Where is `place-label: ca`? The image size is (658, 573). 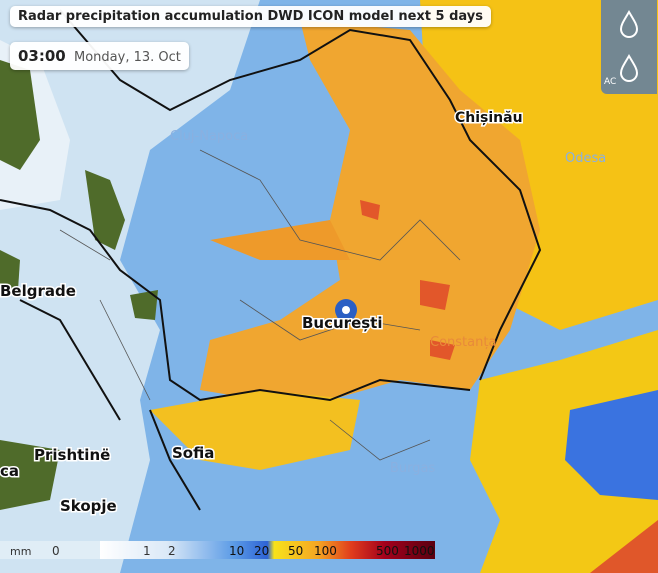 place-label: ca is located at coordinates (9, 471).